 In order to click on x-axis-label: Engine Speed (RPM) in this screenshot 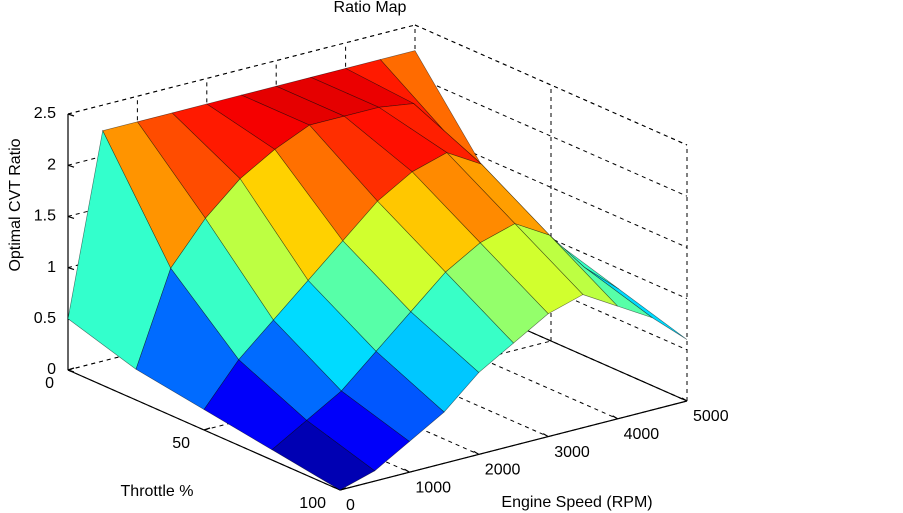, I will do `click(576, 502)`.